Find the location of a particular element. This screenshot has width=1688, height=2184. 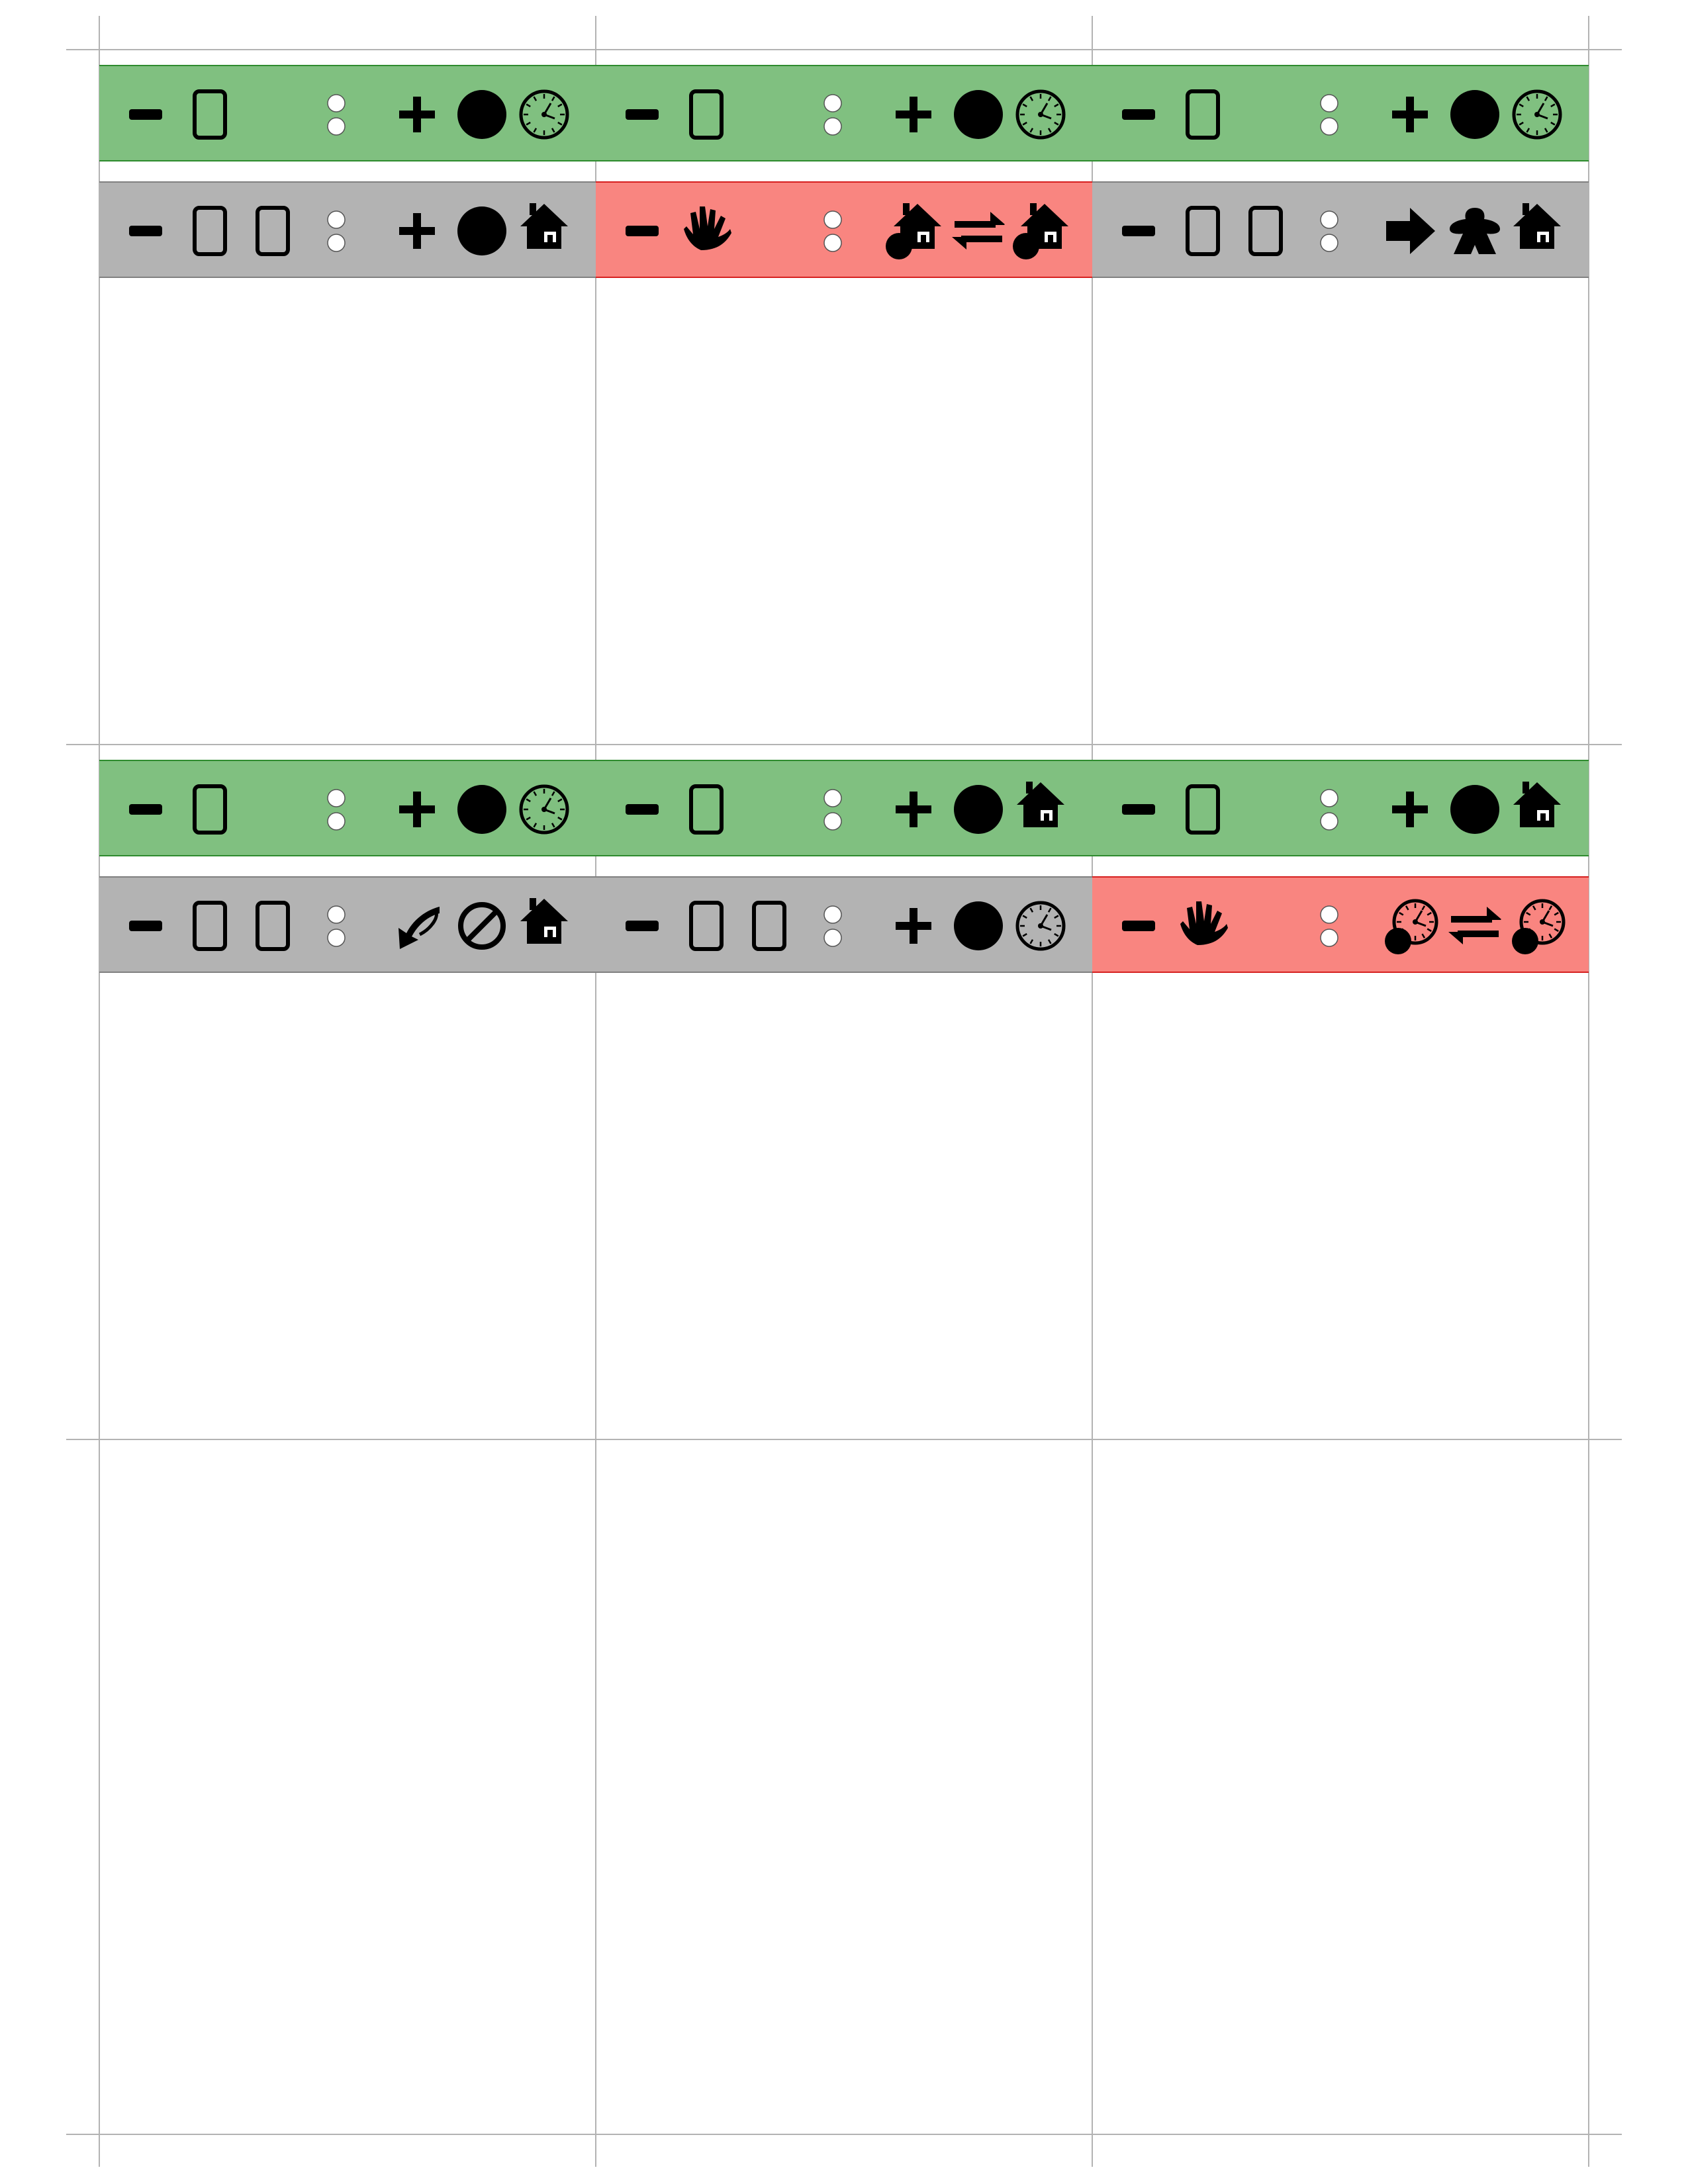

forbidden-icon is located at coordinates (482, 926).